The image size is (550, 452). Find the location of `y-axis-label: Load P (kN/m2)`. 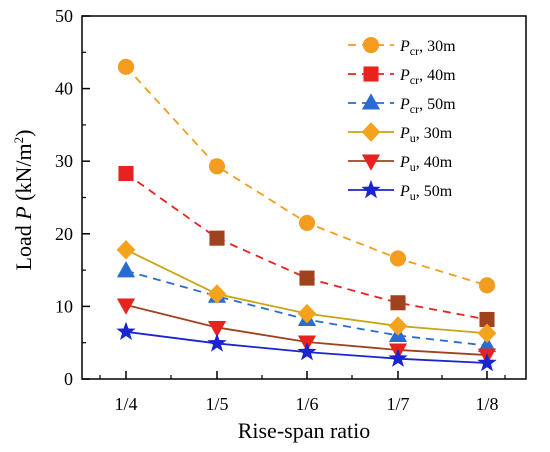

y-axis-label: Load P (kN/m2) is located at coordinates (23, 200).